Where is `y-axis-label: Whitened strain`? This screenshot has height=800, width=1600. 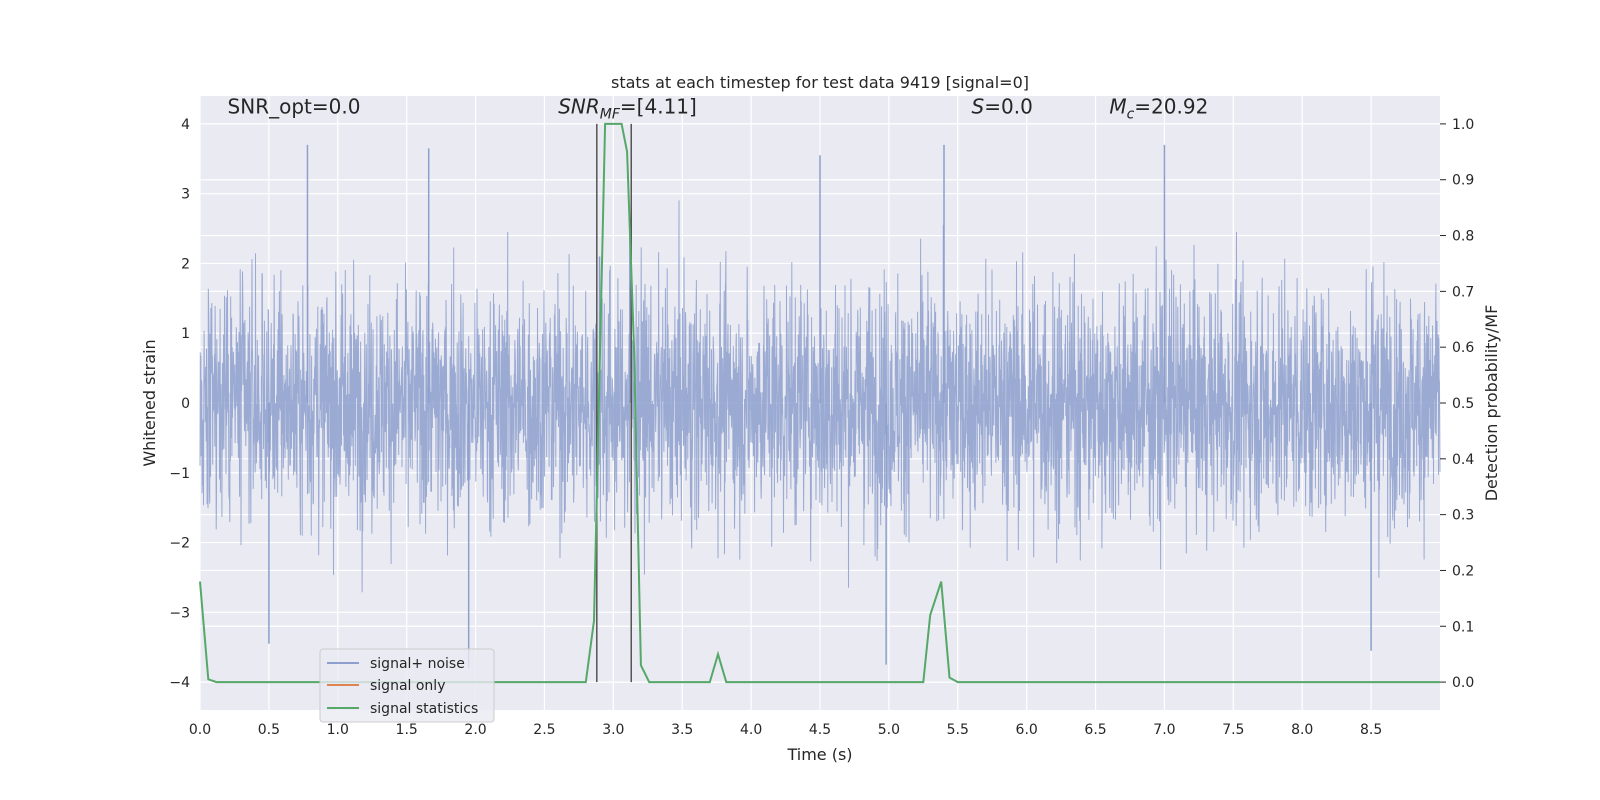 y-axis-label: Whitened strain is located at coordinates (149, 402).